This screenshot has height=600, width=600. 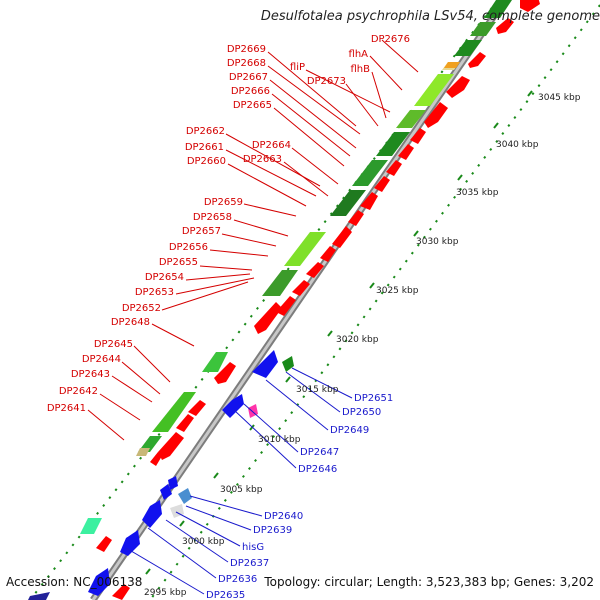 What do you see at coordinates (154, 292) in the screenshot?
I see `gene-label: DP2653` at bounding box center [154, 292].